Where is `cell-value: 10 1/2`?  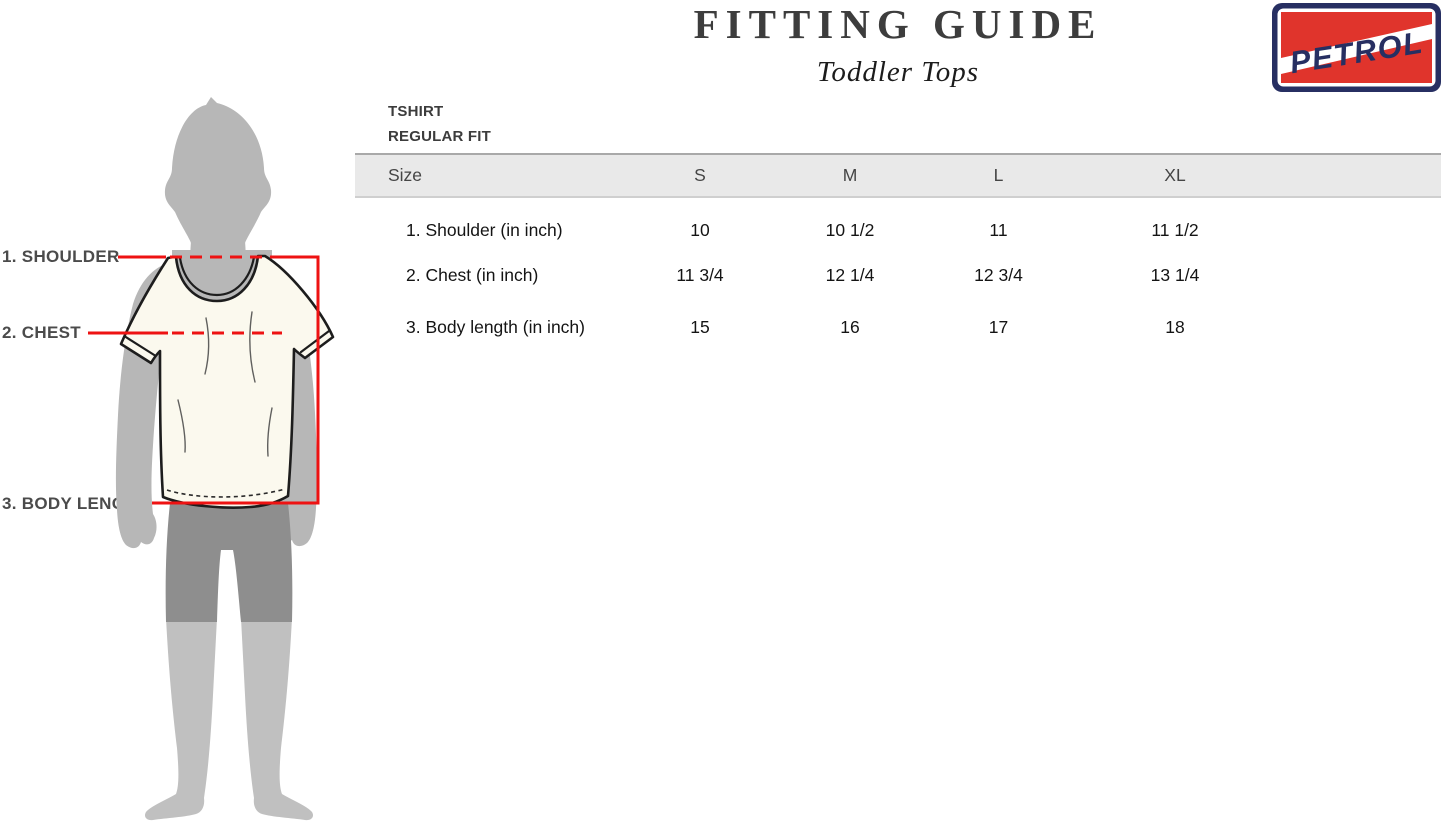 cell-value: 10 1/2 is located at coordinates (850, 230).